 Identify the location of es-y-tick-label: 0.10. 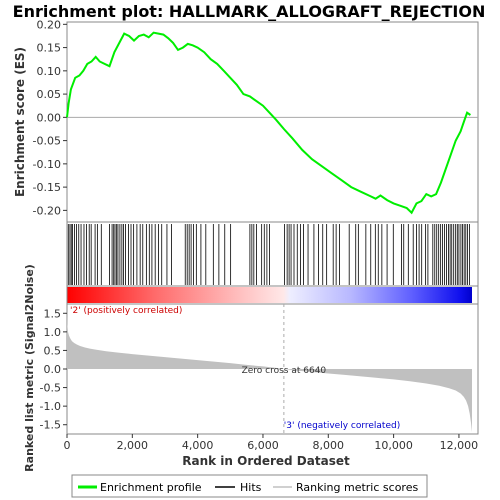
(49, 71).